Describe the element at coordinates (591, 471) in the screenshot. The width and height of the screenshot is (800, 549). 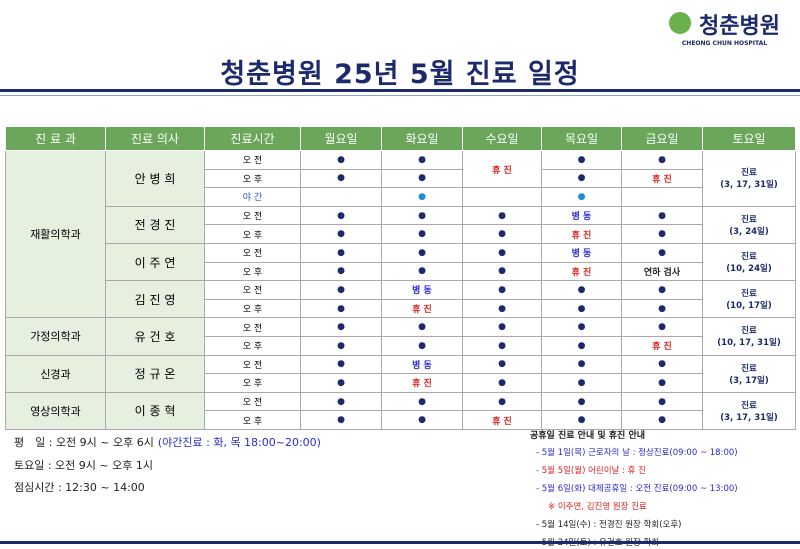
I see `notice-item: - 5월 5일(월) 어린이날 : 휴 진` at that location.